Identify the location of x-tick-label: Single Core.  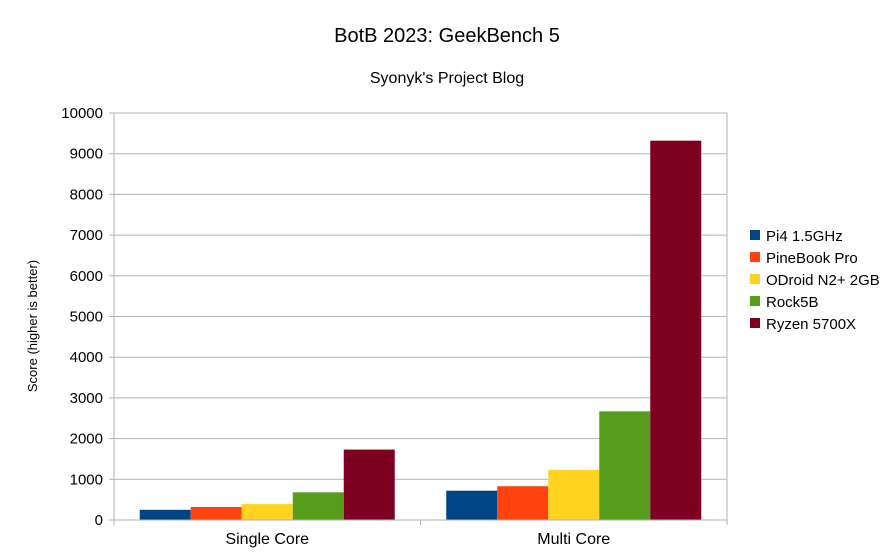
(267, 539).